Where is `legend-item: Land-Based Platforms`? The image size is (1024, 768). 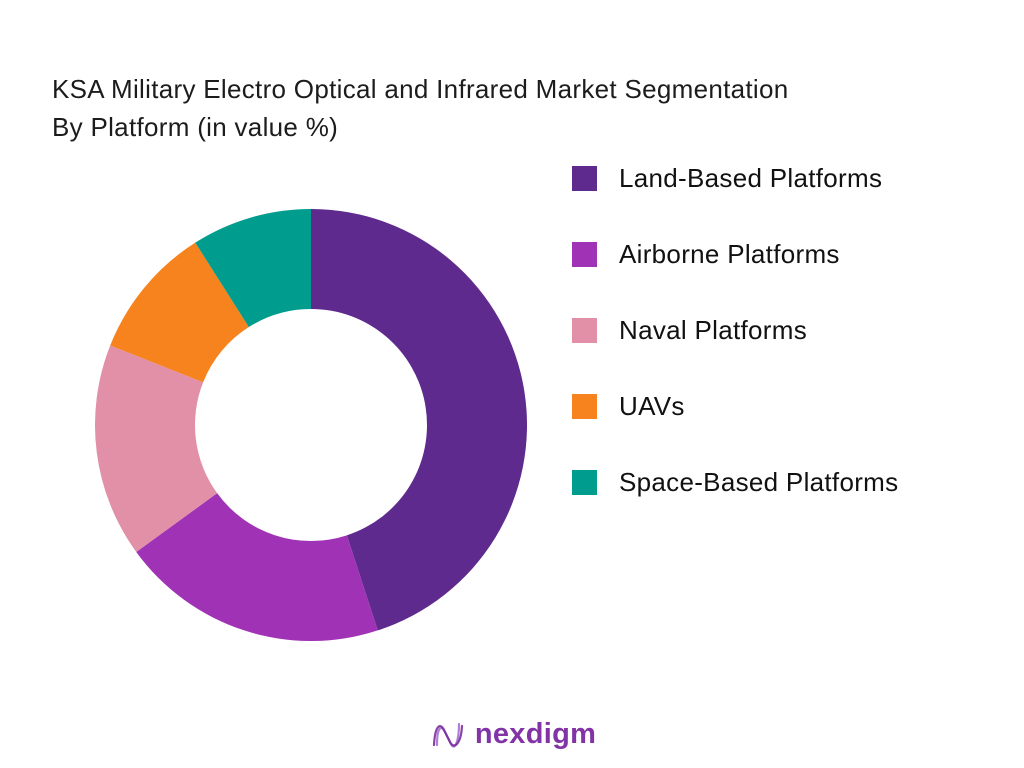
legend-item: Land-Based Platforms is located at coordinates (735, 178).